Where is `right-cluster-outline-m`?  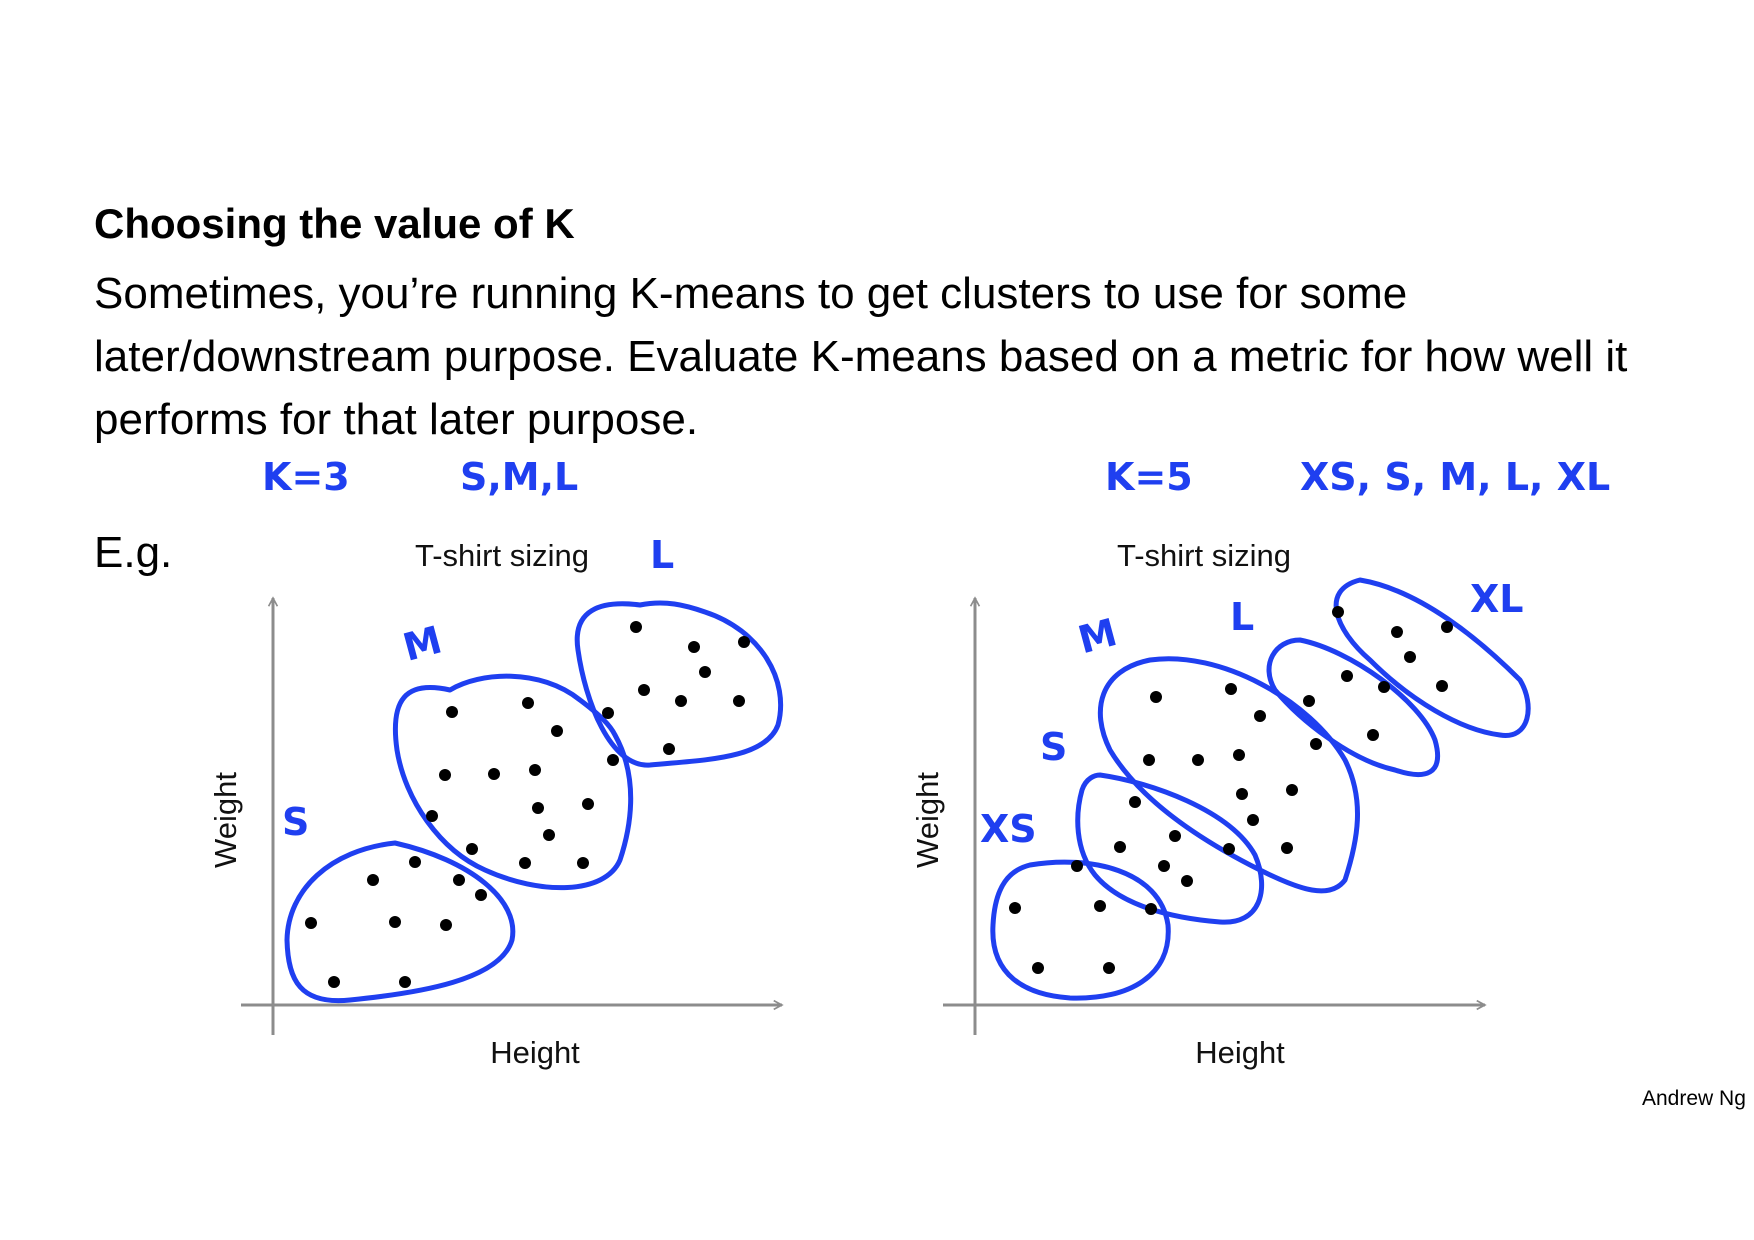
right-cluster-outline-m is located at coordinates (1228, 775).